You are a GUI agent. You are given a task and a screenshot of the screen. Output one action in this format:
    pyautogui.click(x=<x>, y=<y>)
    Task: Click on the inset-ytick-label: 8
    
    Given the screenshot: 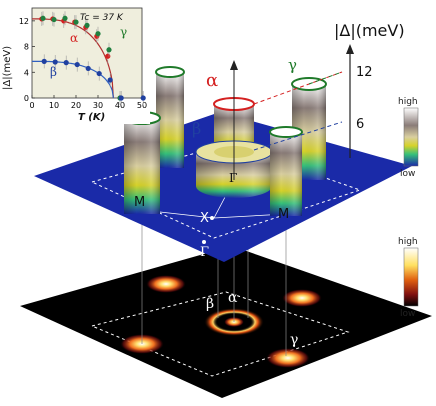 What is the action you would take?
    pyautogui.click(x=26, y=47)
    